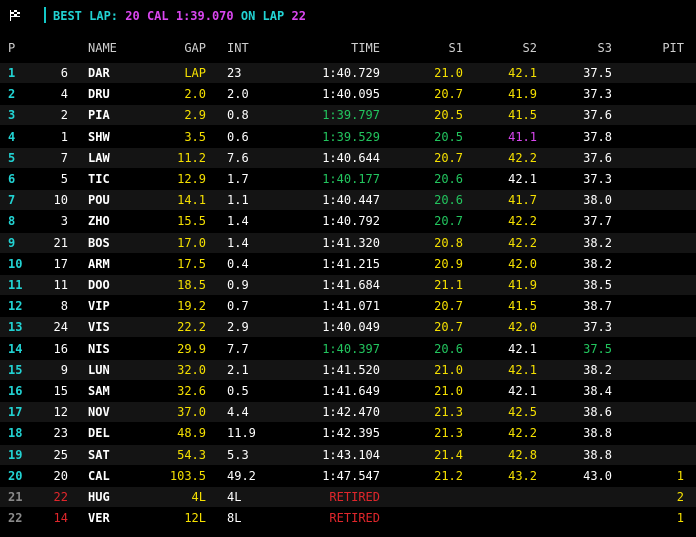 Image resolution: width=696 pixels, height=537 pixels. Describe the element at coordinates (234, 73) in the screenshot. I see `interval-cell: 23` at that location.